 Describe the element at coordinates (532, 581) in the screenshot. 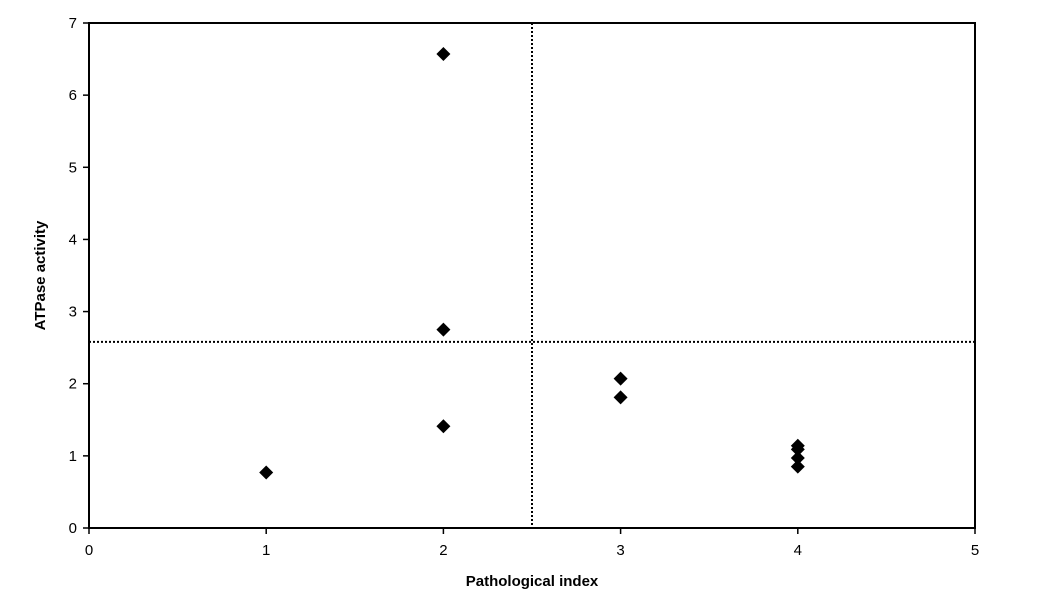

I see `x-axis-title: Pathological index` at that location.